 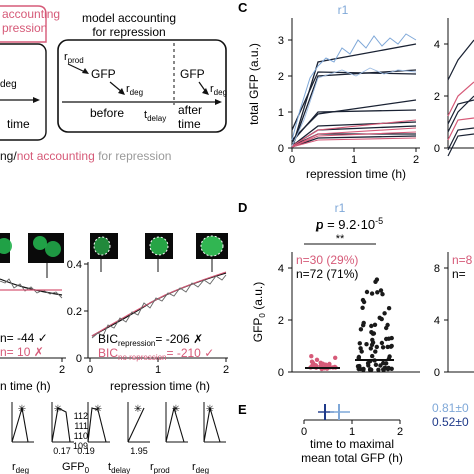 What do you see at coordinates (218, 90) in the screenshot?
I see `r-deg-after: rdeg` at bounding box center [218, 90].